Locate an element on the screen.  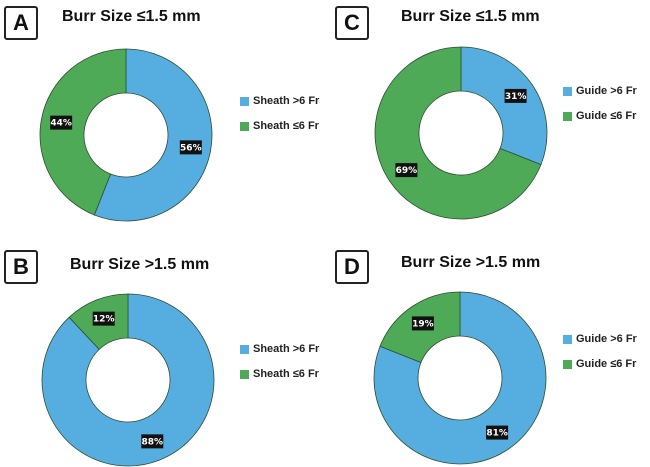
slice-label-text: 88% is located at coordinates (153, 442).